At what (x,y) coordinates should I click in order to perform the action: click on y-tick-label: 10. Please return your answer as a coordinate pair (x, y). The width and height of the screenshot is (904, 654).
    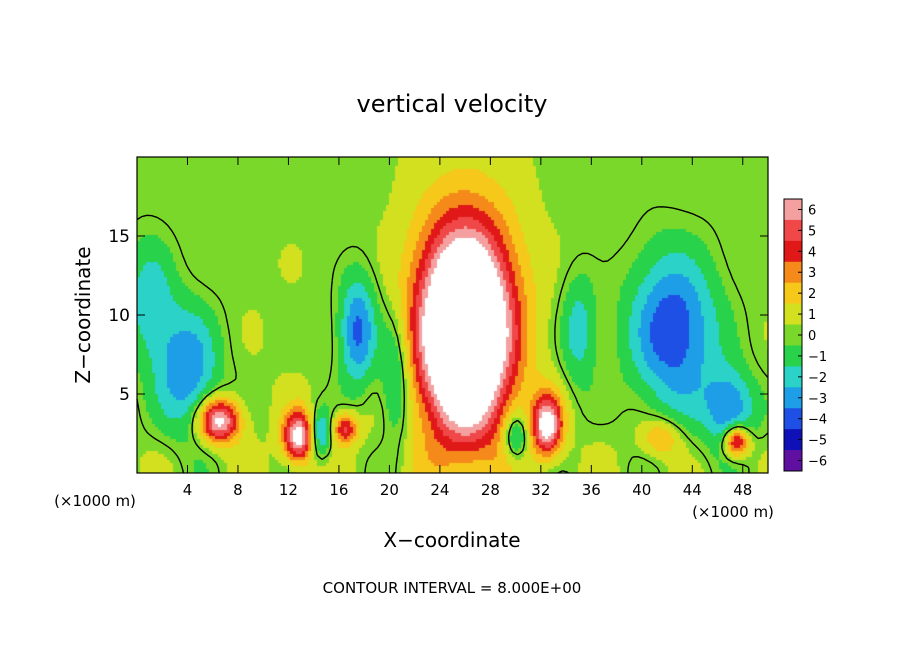
    Looking at the image, I should click on (119, 316).